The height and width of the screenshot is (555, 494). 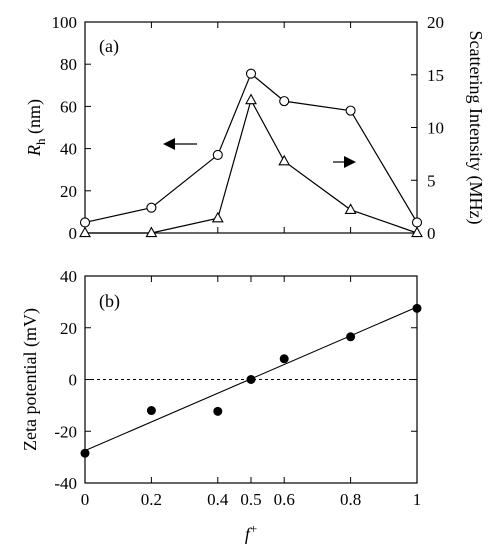 What do you see at coordinates (65, 431) in the screenshot?
I see `panel-b-y-tick-label: -20` at bounding box center [65, 431].